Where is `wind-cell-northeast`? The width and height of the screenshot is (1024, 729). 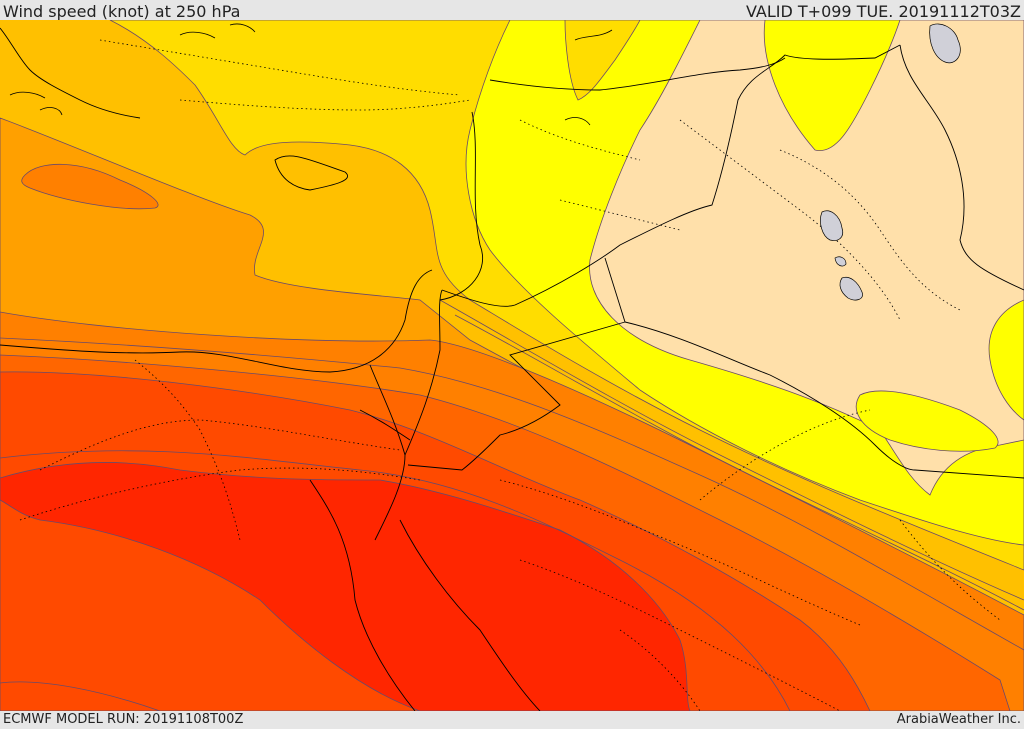 wind-cell-northeast is located at coordinates (832, 86).